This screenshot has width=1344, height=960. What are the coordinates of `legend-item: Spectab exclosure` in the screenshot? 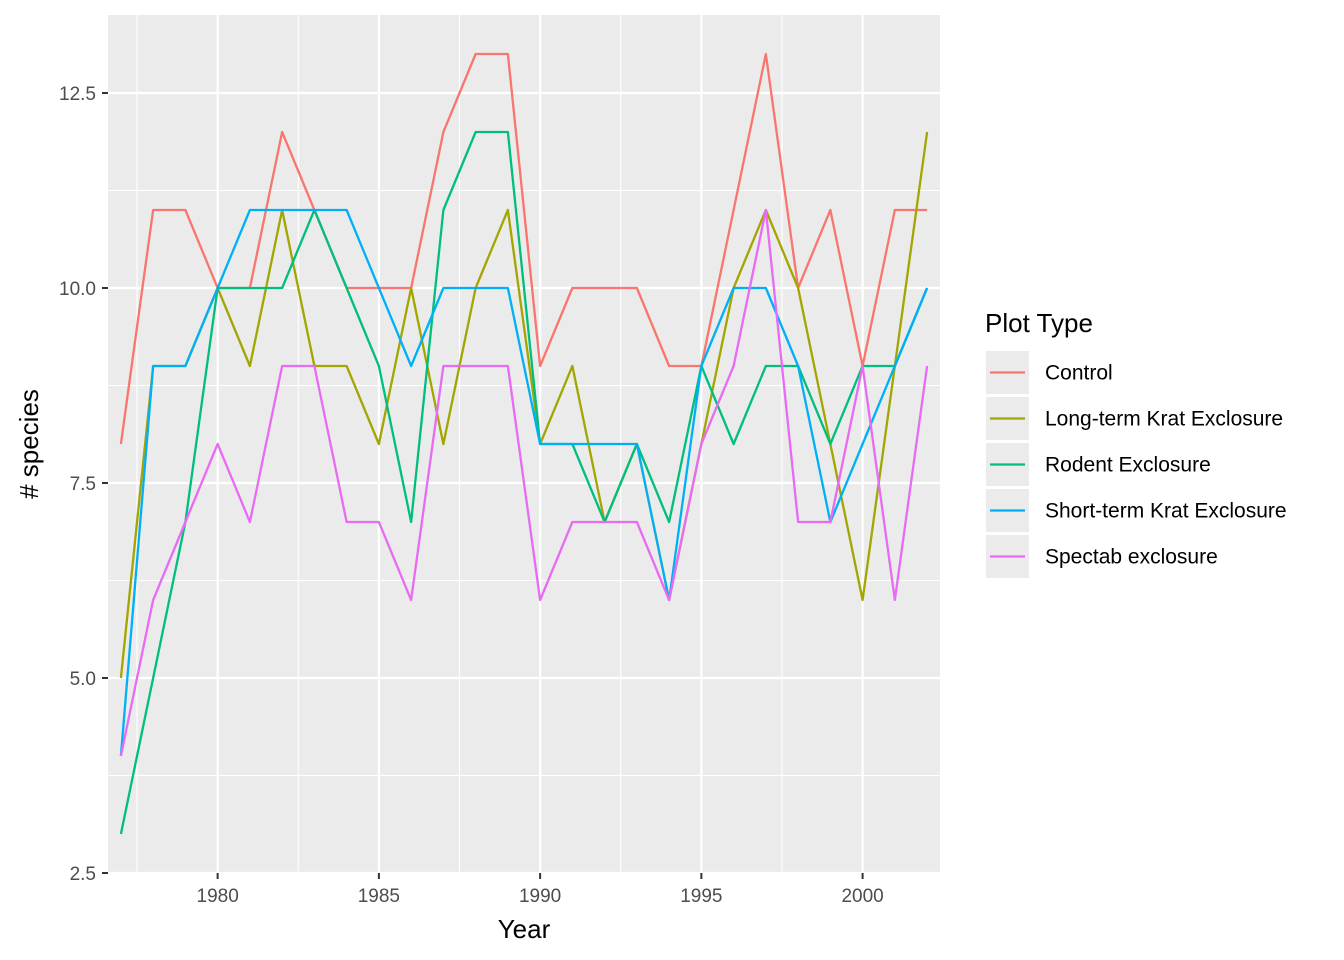 It's located at (1102, 556).